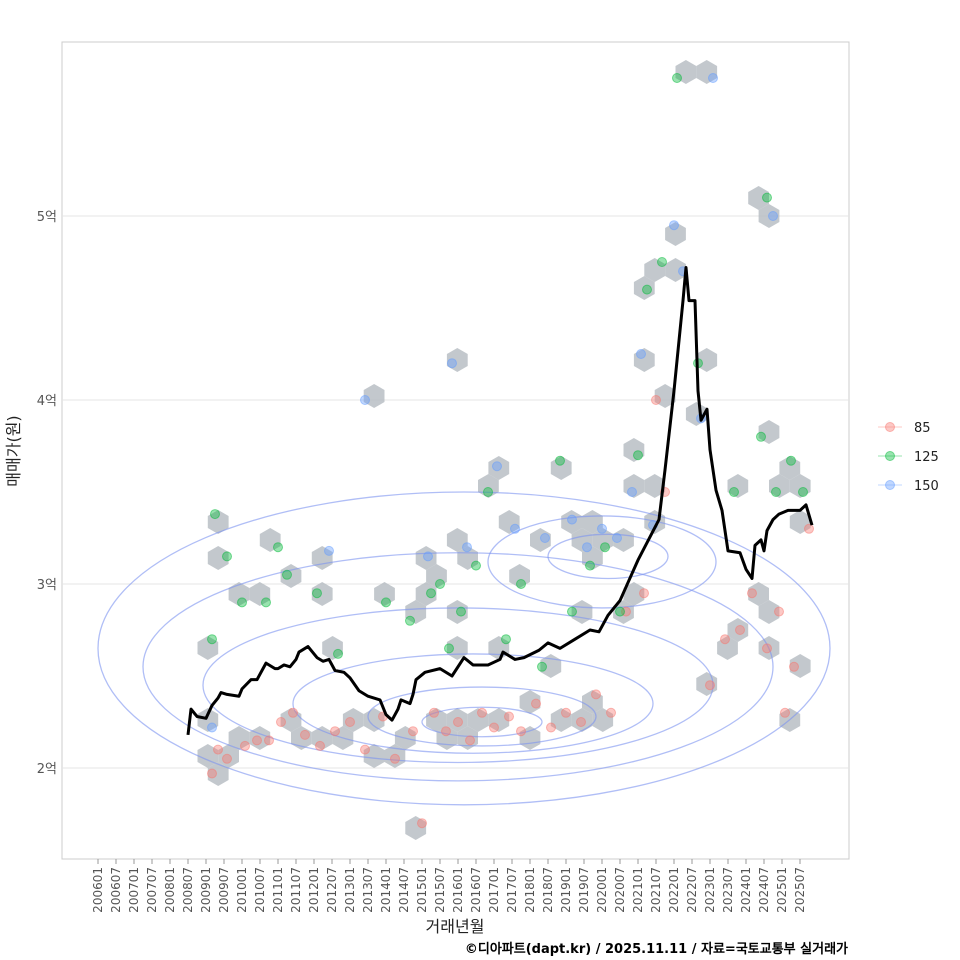  What do you see at coordinates (890, 485) in the screenshot?
I see `legend-key-point` at bounding box center [890, 485].